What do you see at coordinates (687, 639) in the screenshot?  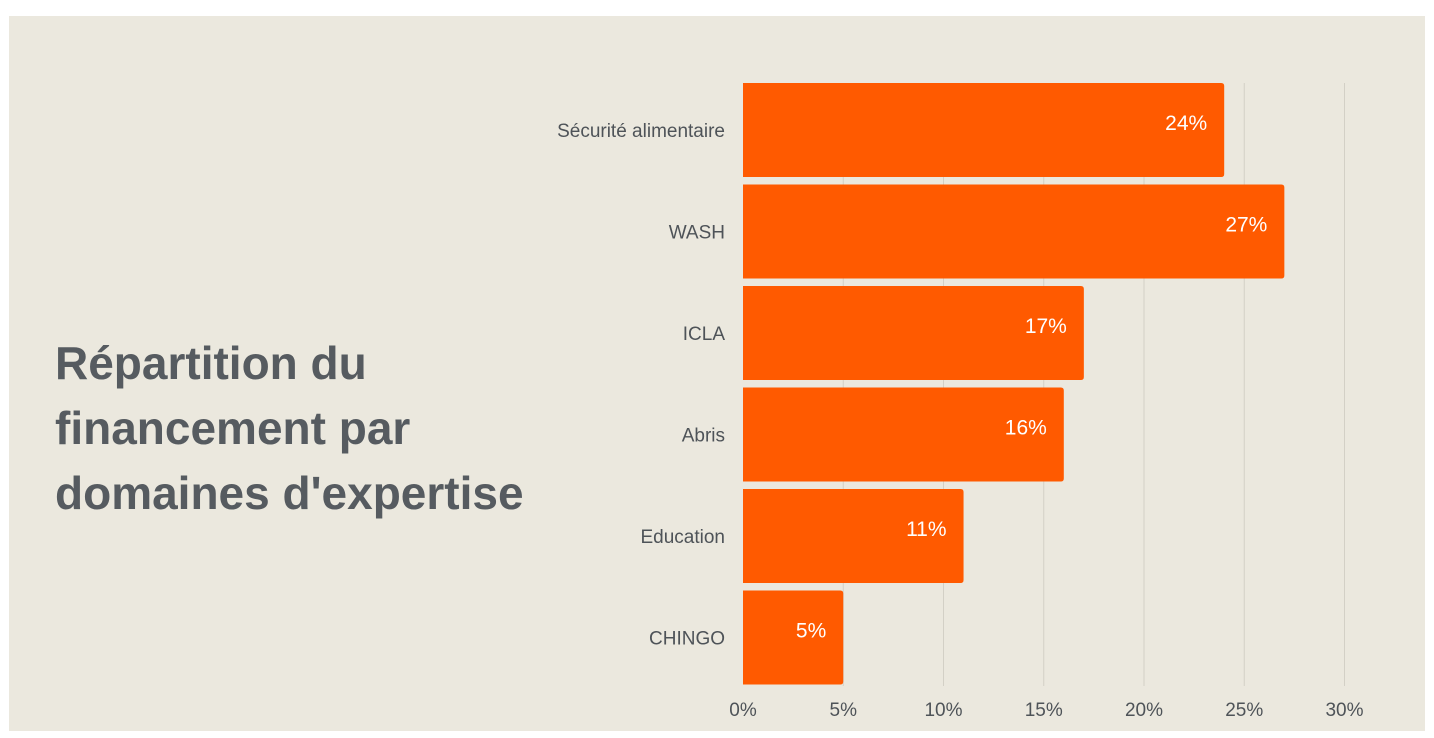 I see `category-label: CHINGO` at bounding box center [687, 639].